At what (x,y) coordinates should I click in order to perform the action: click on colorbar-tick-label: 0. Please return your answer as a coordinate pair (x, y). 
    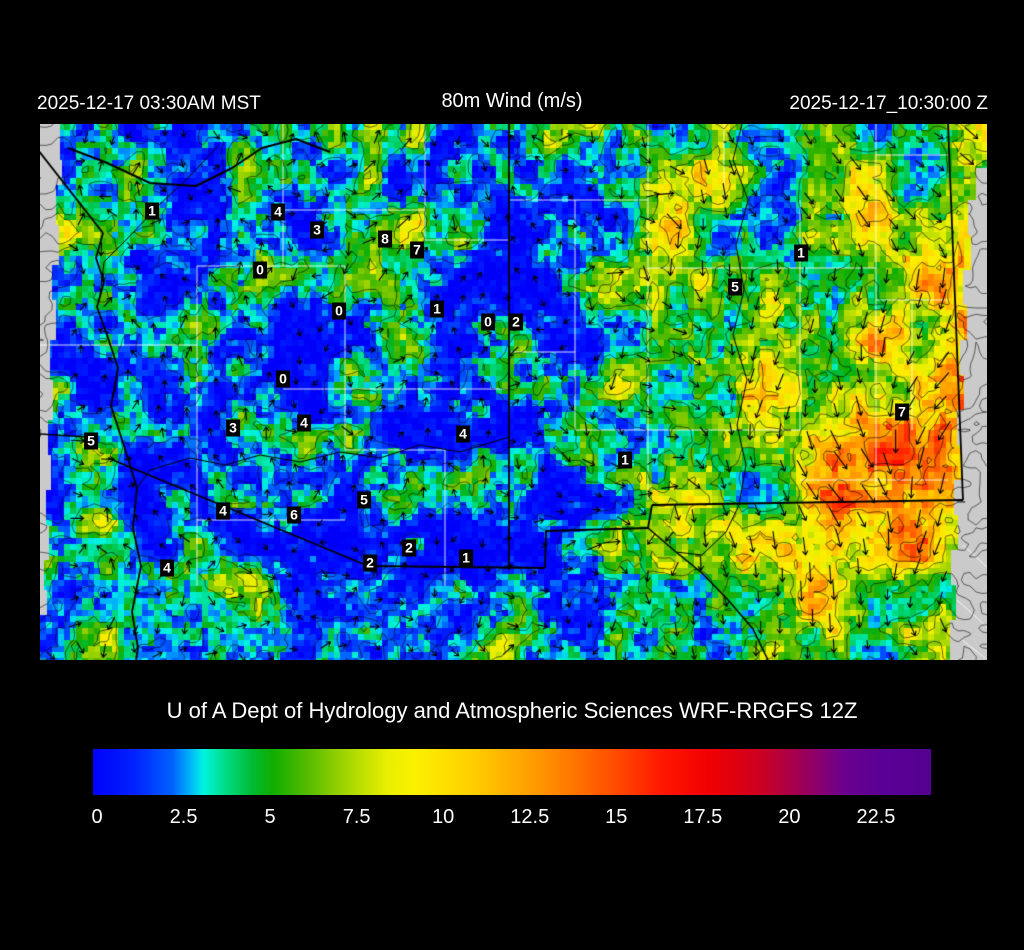
    Looking at the image, I should click on (97, 817).